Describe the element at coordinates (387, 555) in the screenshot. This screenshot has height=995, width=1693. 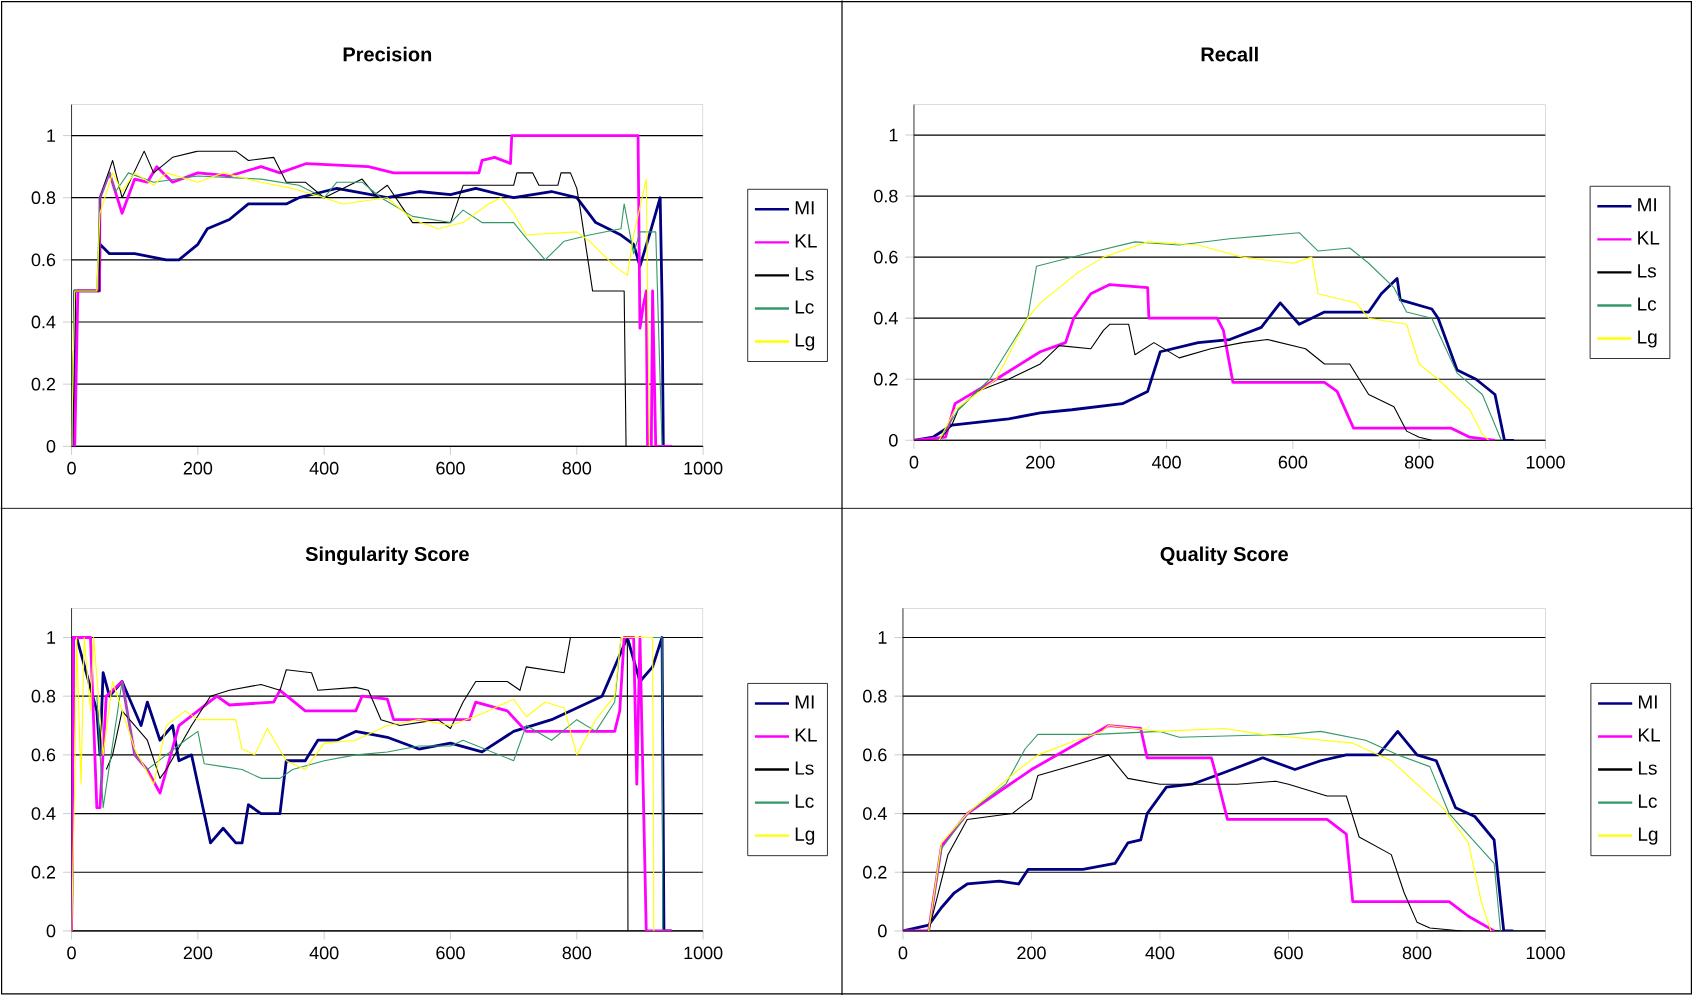
I see `chart-title: Singularity Score` at that location.